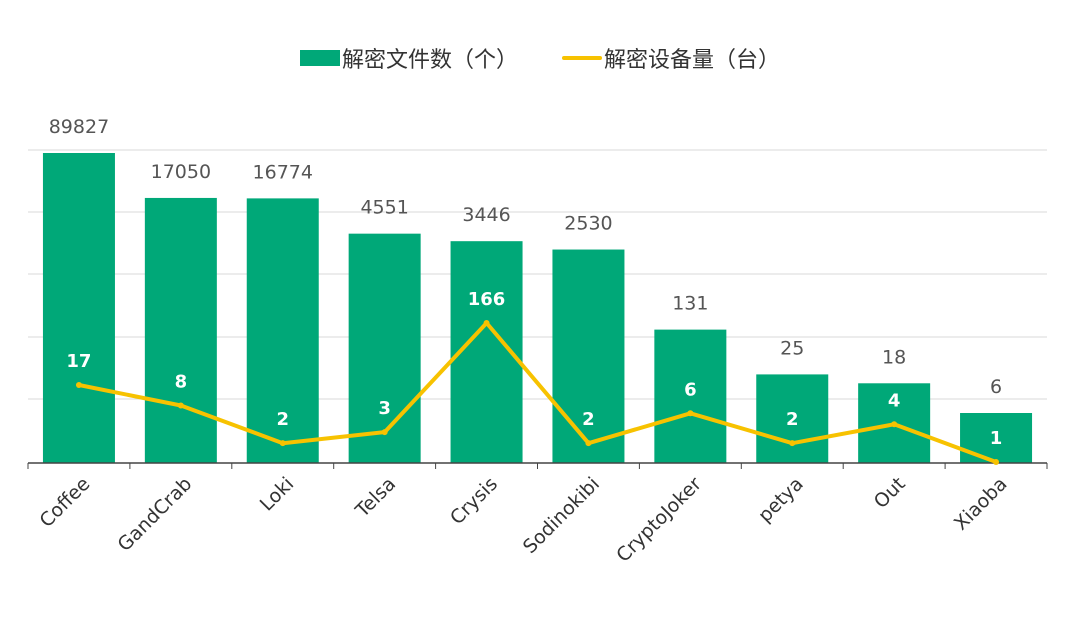 The height and width of the screenshot is (622, 1080). What do you see at coordinates (181, 172) in the screenshot?
I see `bar-value-label: 17050` at bounding box center [181, 172].